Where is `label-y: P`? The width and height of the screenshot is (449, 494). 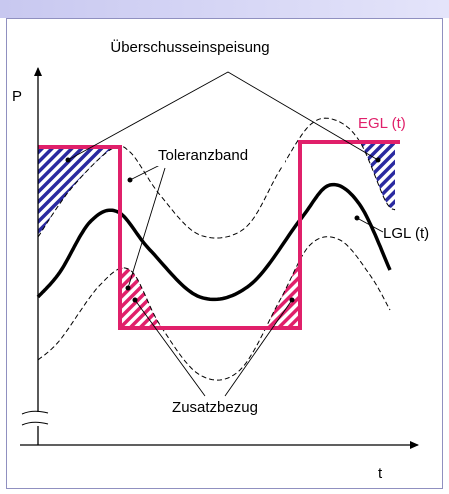 label-y: P is located at coordinates (17, 96).